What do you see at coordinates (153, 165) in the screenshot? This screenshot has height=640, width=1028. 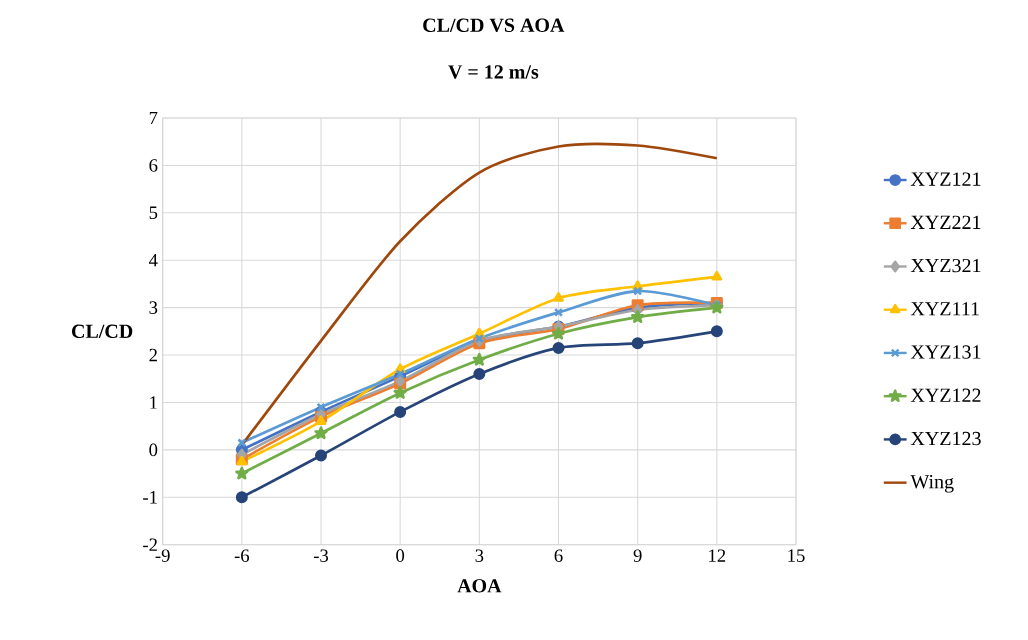 I see `y-tick-label: 6` at bounding box center [153, 165].